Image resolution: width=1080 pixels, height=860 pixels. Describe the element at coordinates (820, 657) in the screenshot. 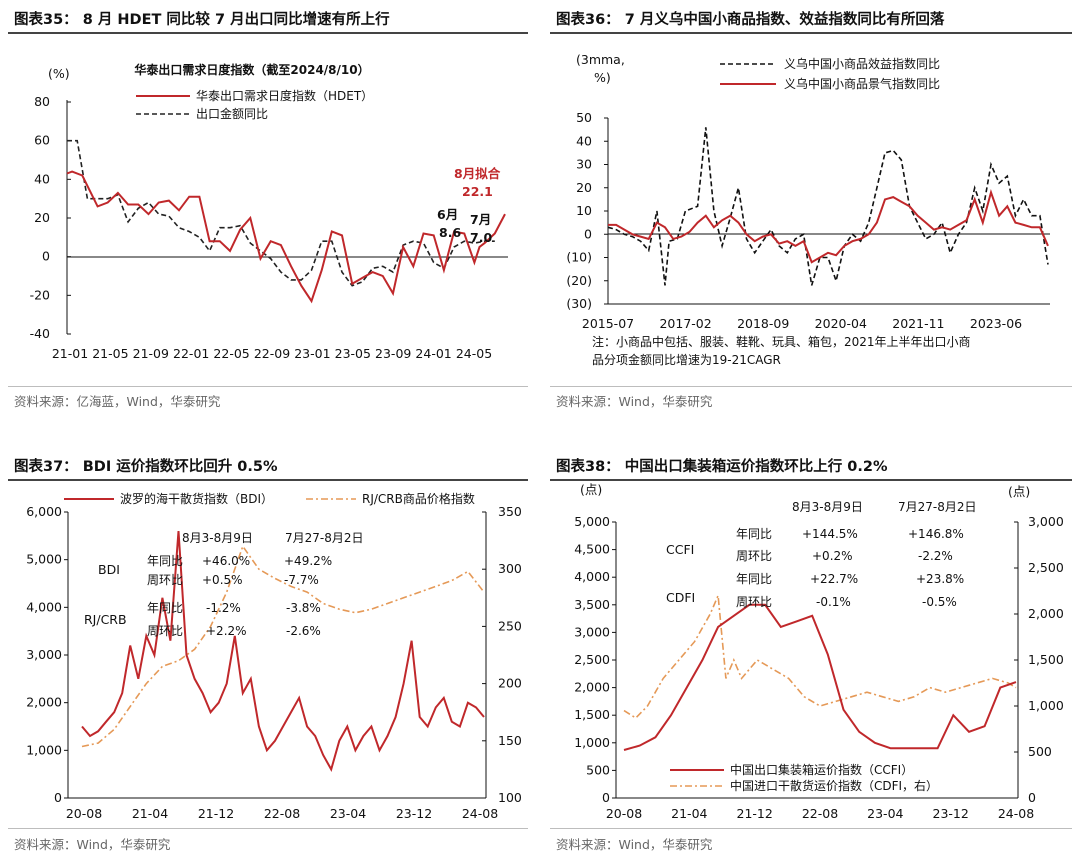

I see `cdfi-line` at that location.